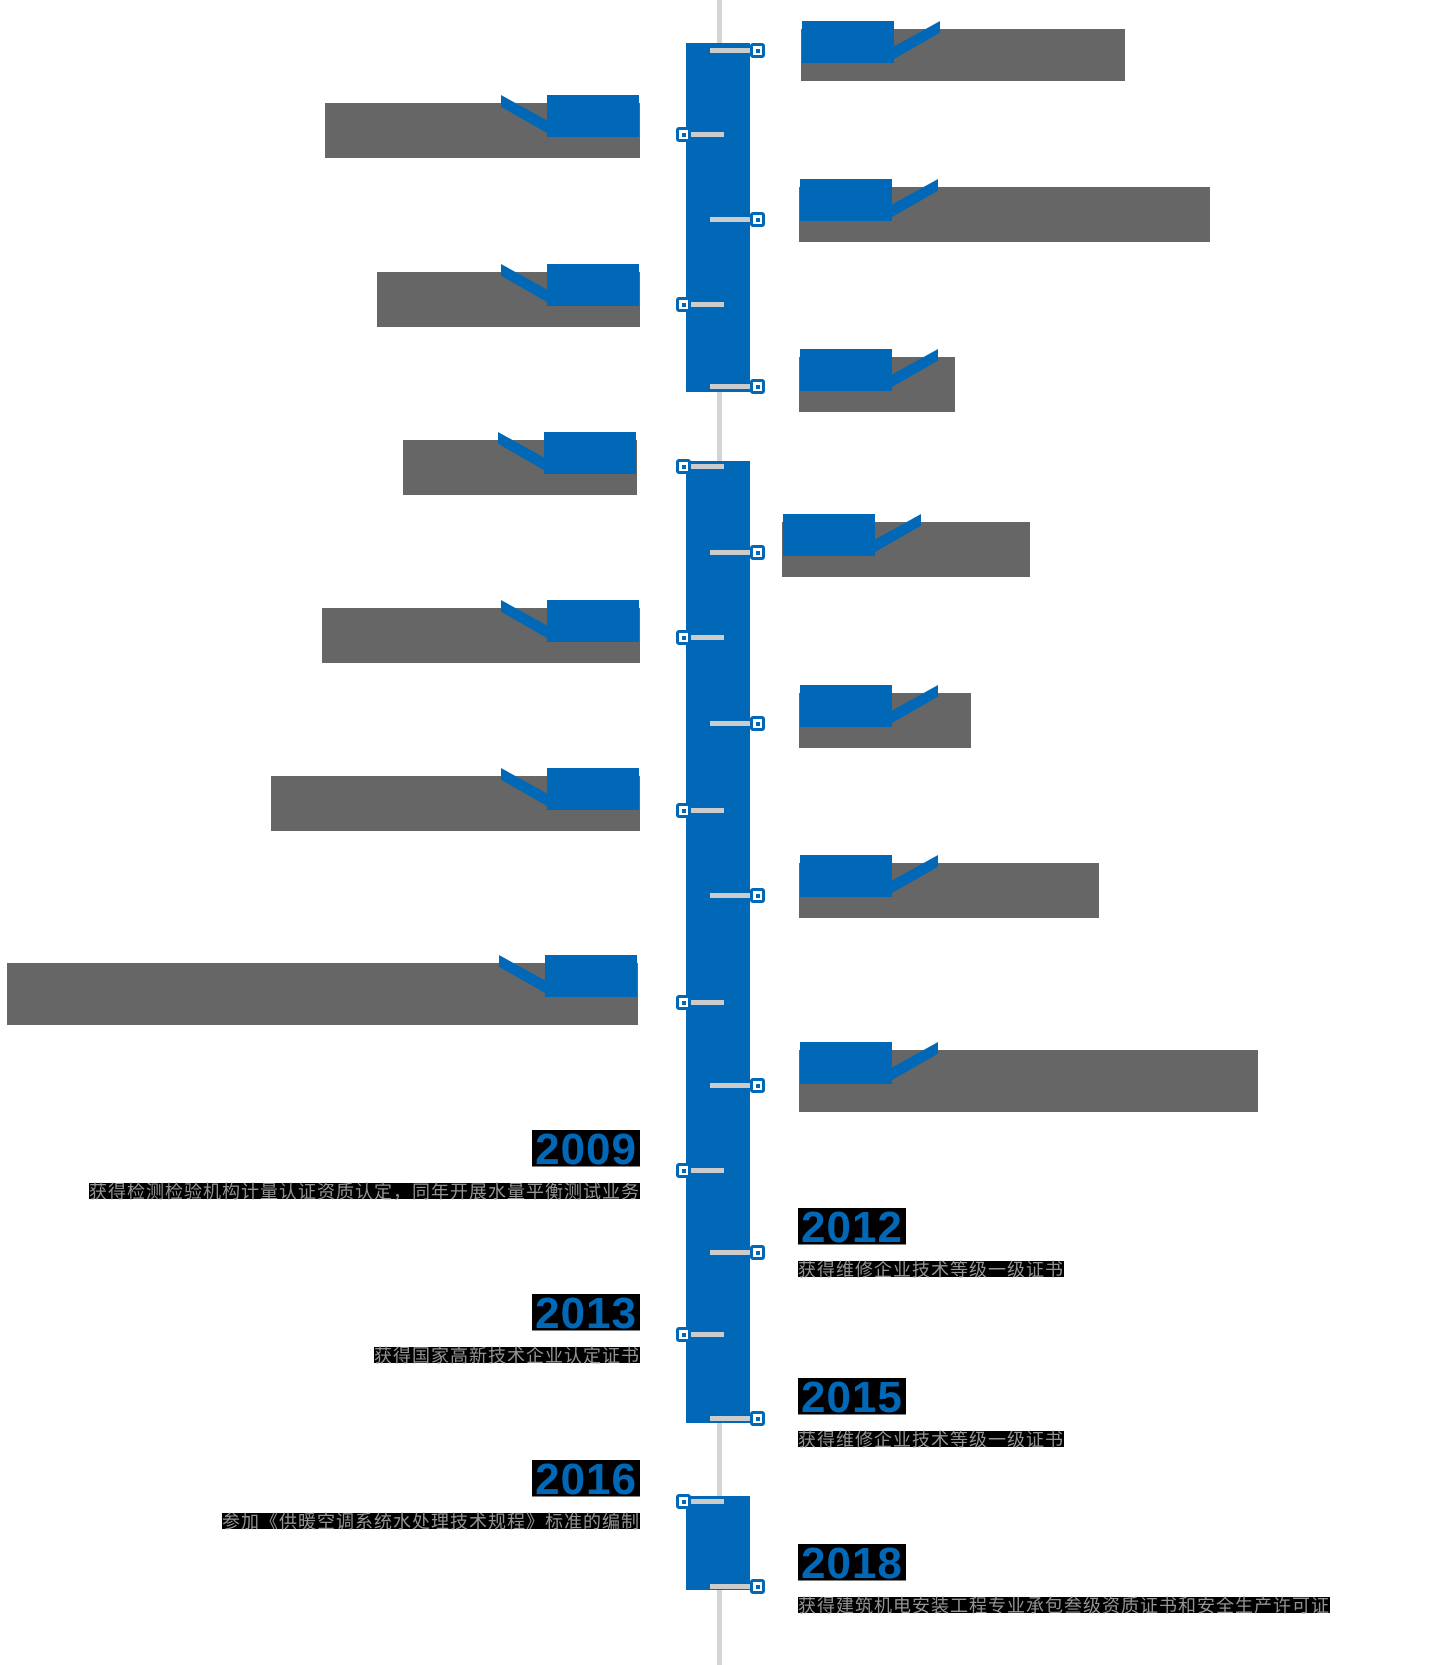 The height and width of the screenshot is (1665, 1435). What do you see at coordinates (852, 1398) in the screenshot?
I see `milestone-year: 2015` at bounding box center [852, 1398].